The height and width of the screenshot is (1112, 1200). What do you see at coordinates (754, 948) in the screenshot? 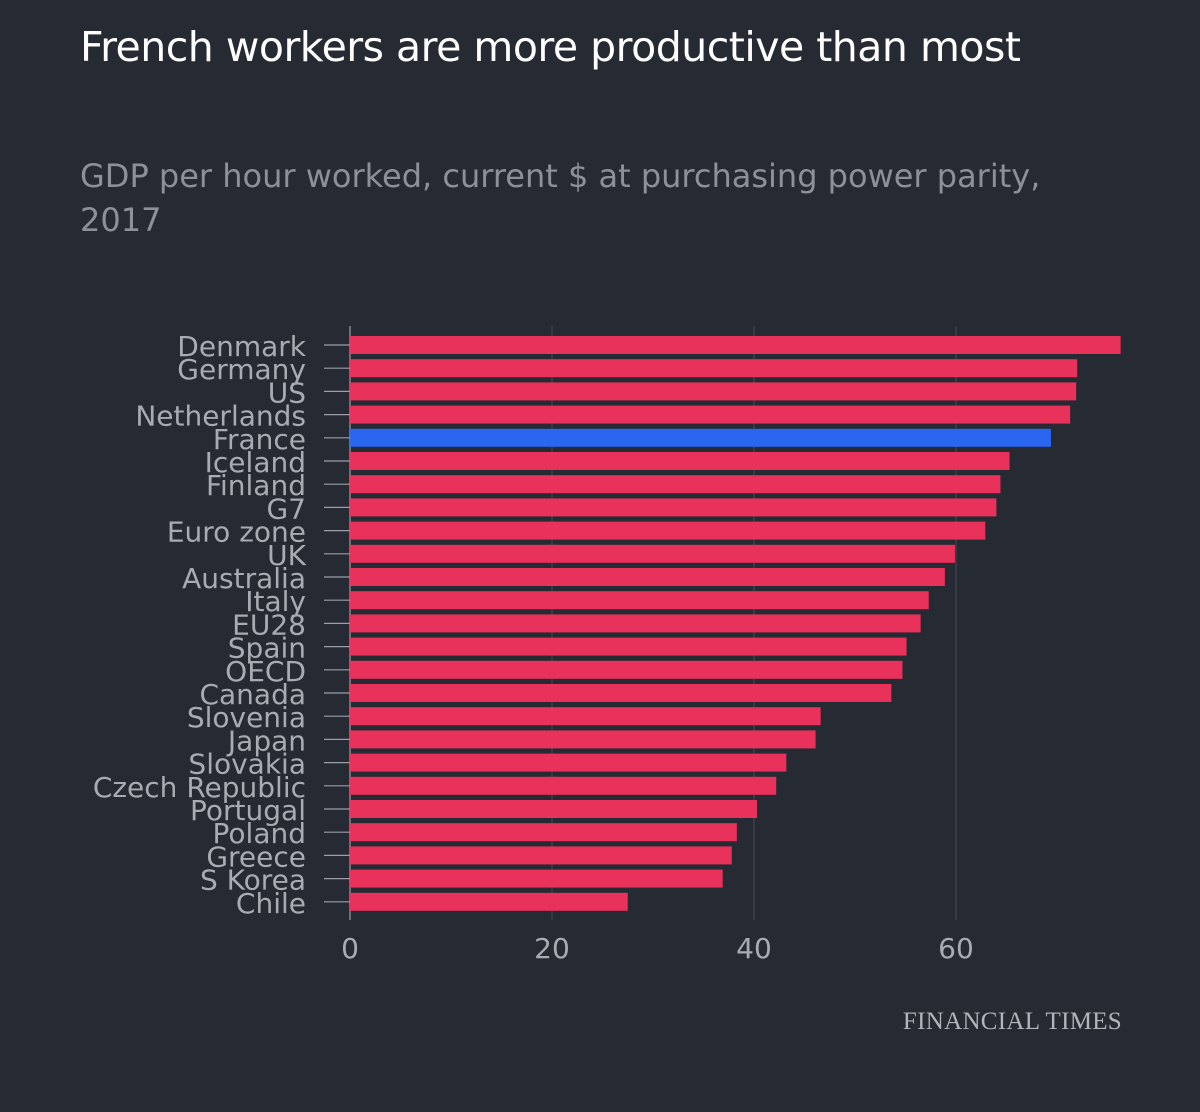
I see `x-tick-label: 40` at bounding box center [754, 948].